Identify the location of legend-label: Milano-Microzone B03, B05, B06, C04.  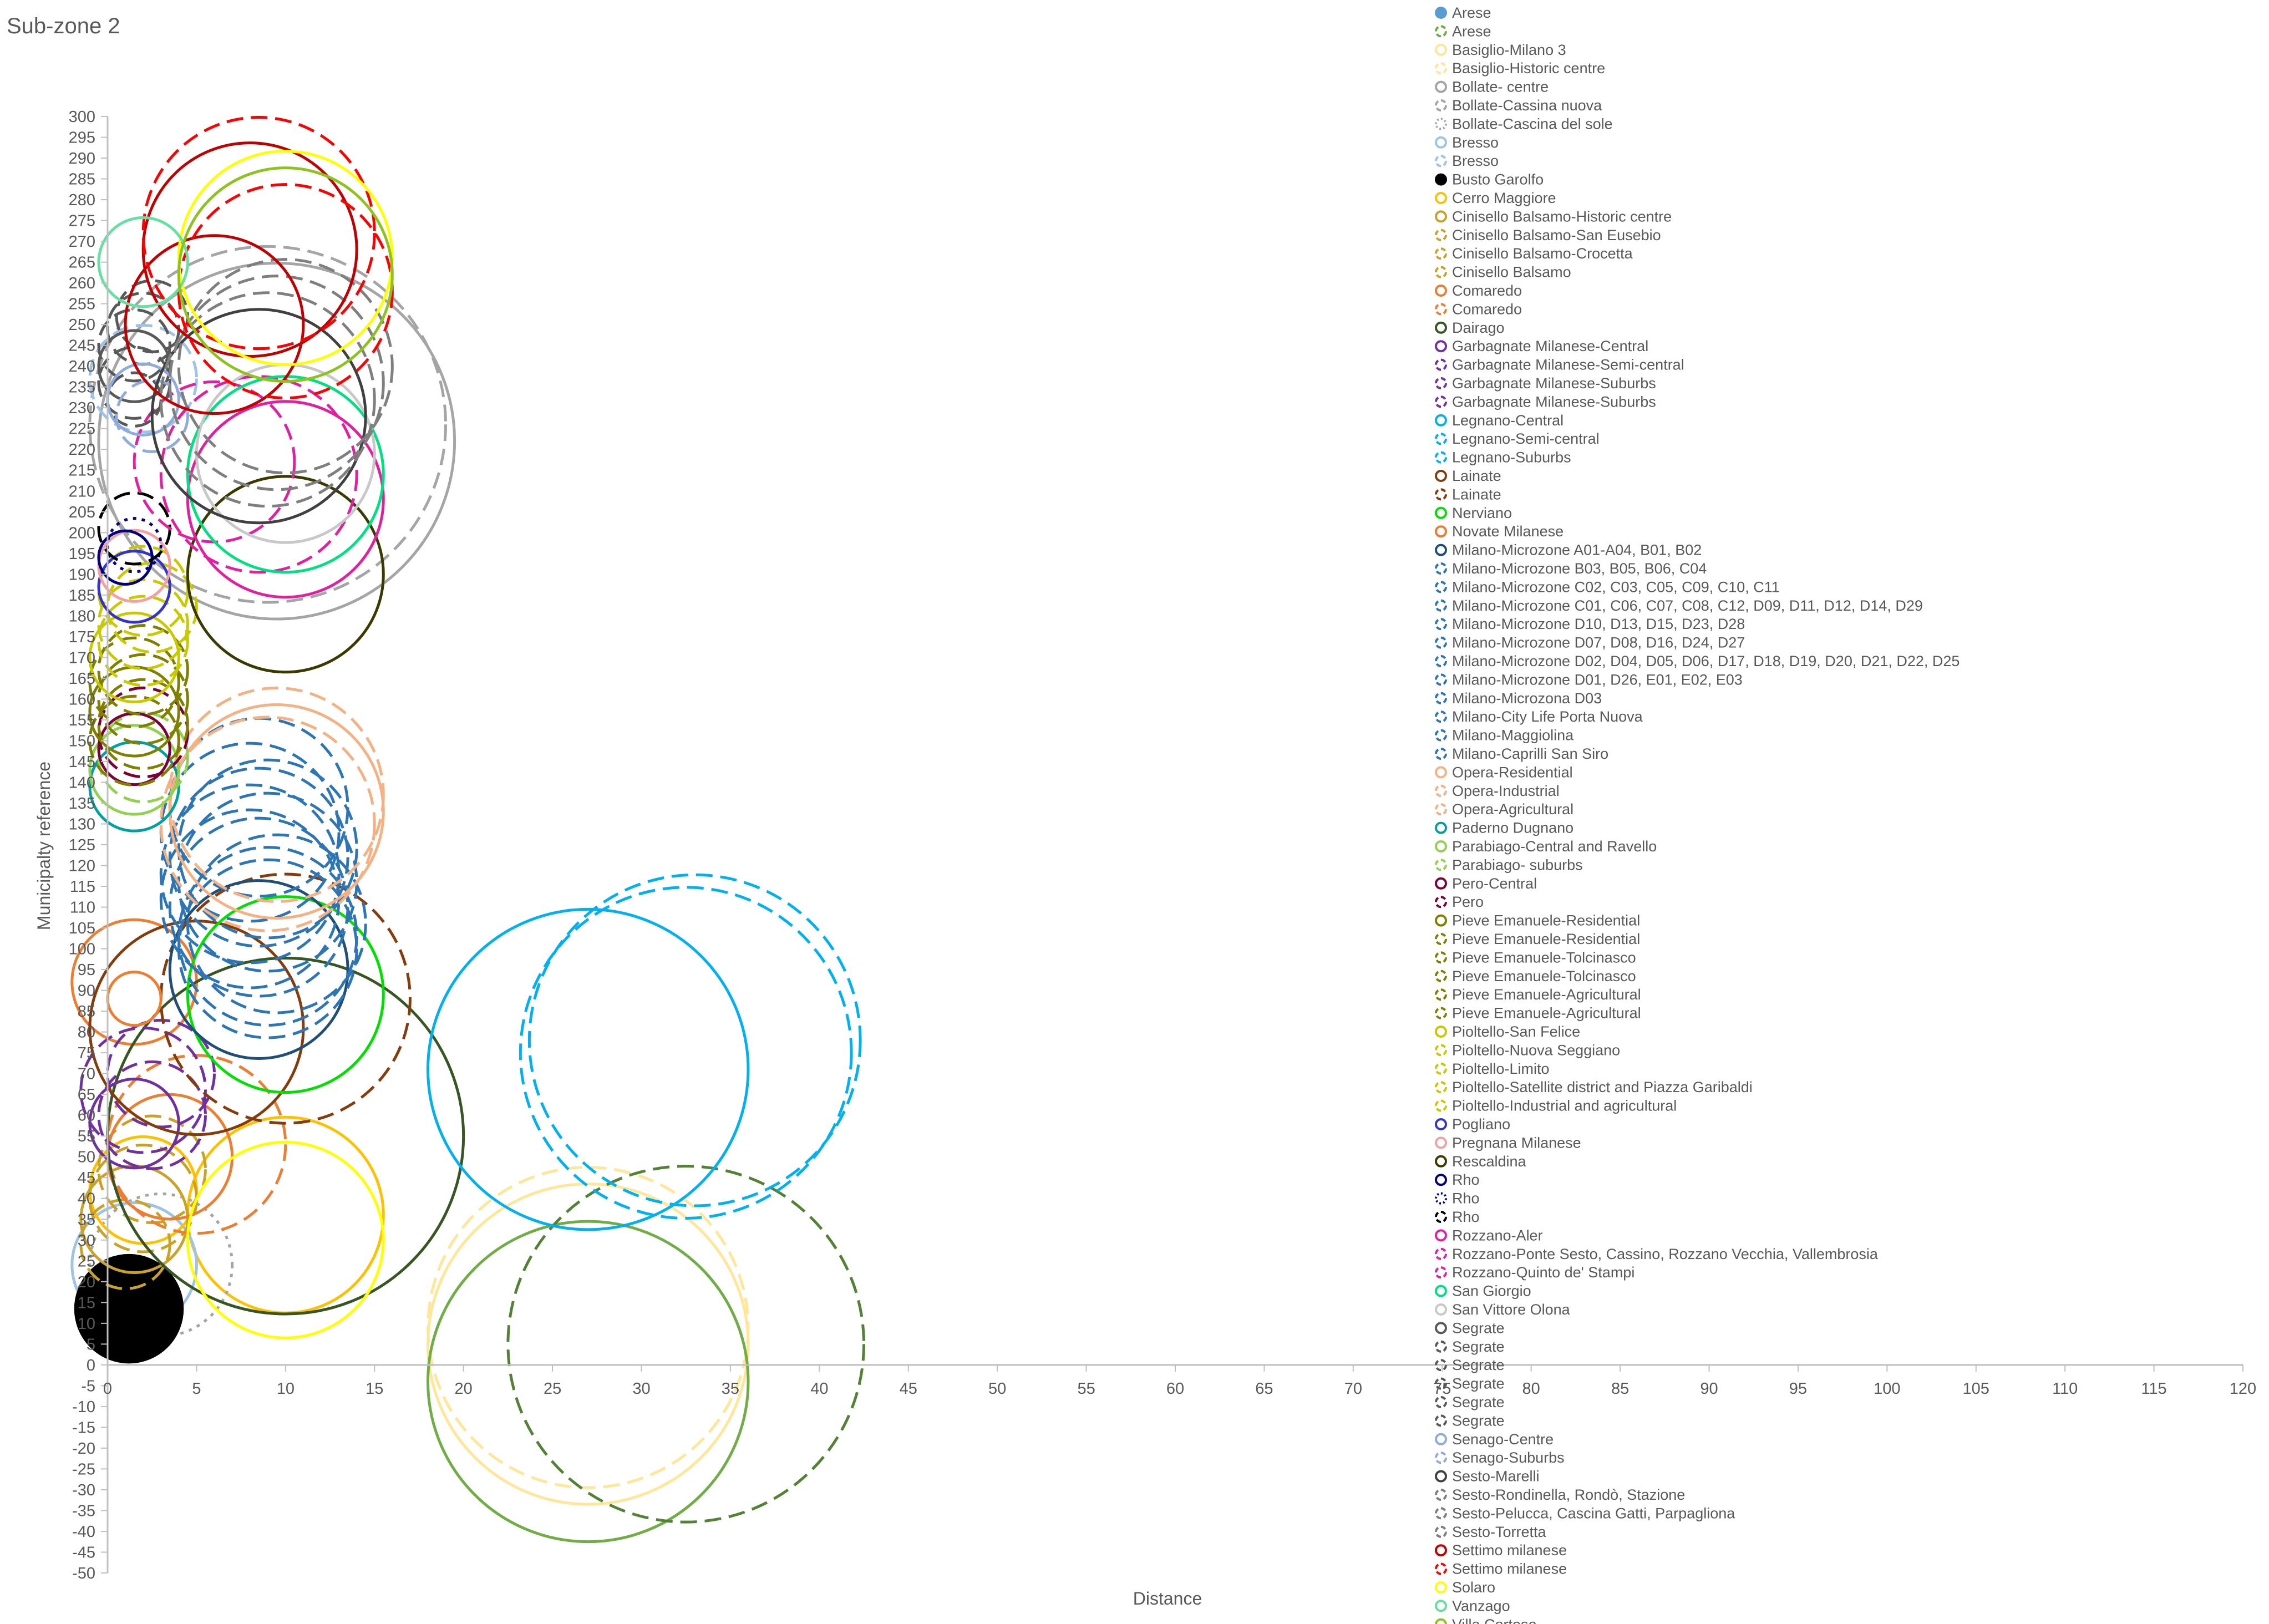
(1580, 568).